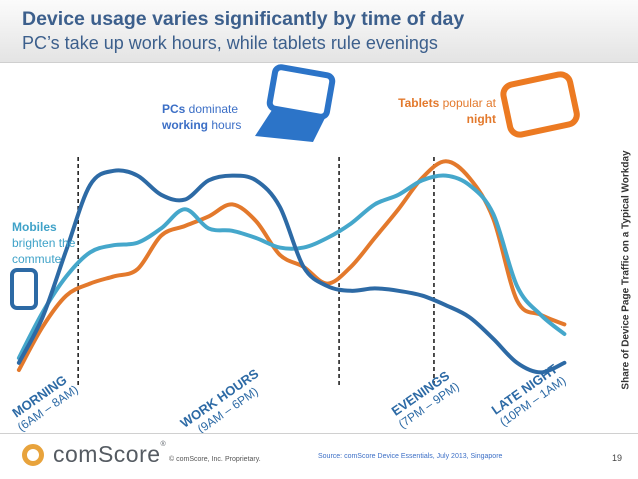  I want to click on tablets-bold: Tablets, so click(419, 103).